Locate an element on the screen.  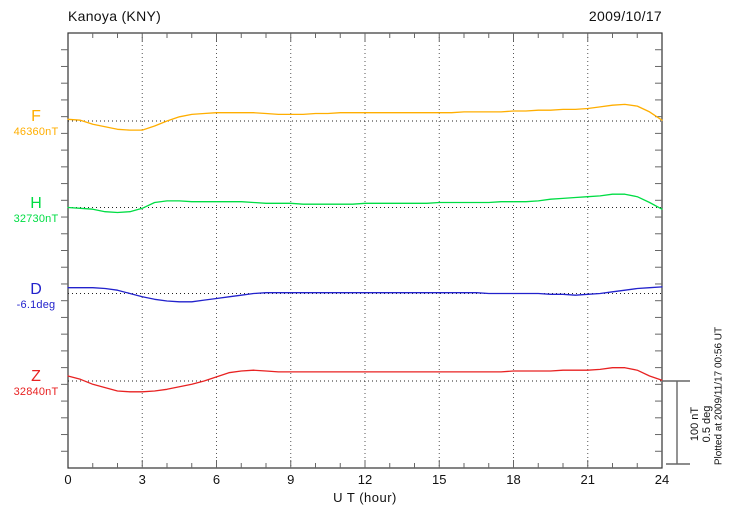
trace-Z is located at coordinates (365, 380).